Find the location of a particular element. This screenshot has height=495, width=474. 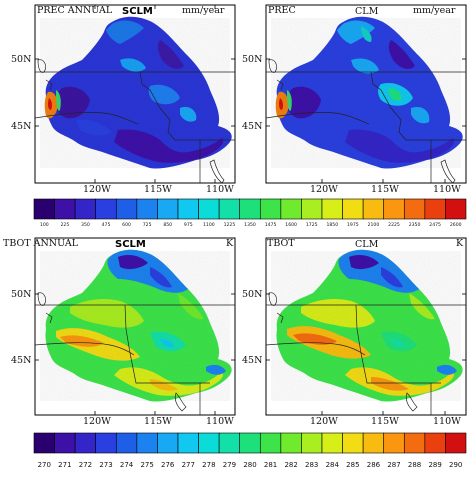

model-label: CLM is located at coordinates (367, 244).